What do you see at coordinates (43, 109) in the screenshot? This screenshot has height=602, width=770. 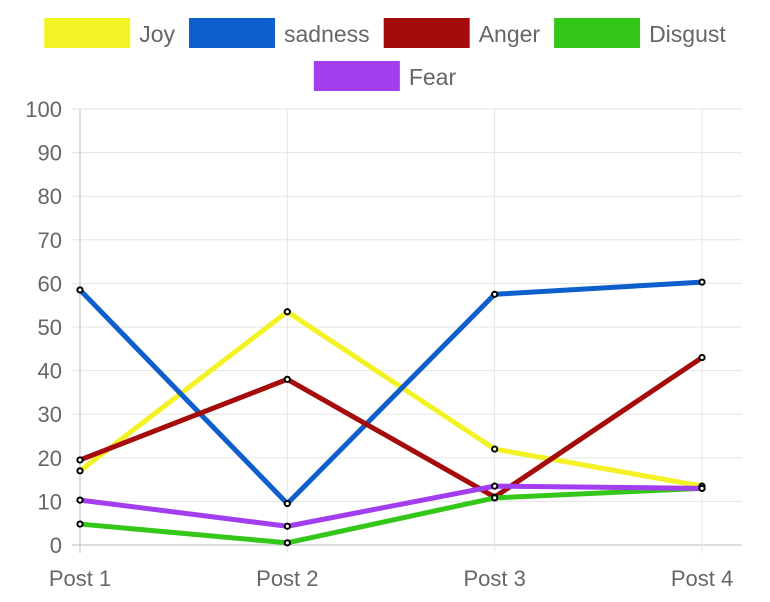 I see `y-tick-label-100: 100` at bounding box center [43, 109].